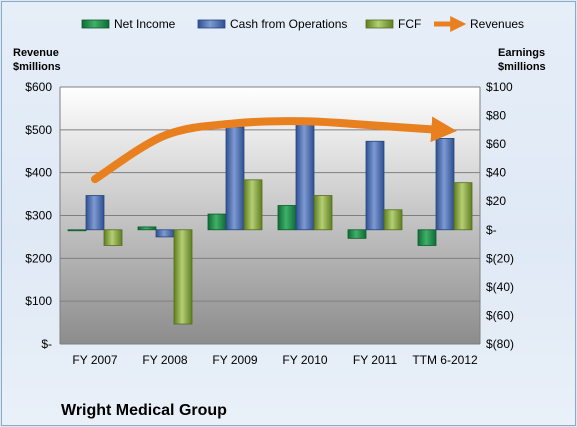  I want to click on left-tick-label: $600, so click(38, 87).